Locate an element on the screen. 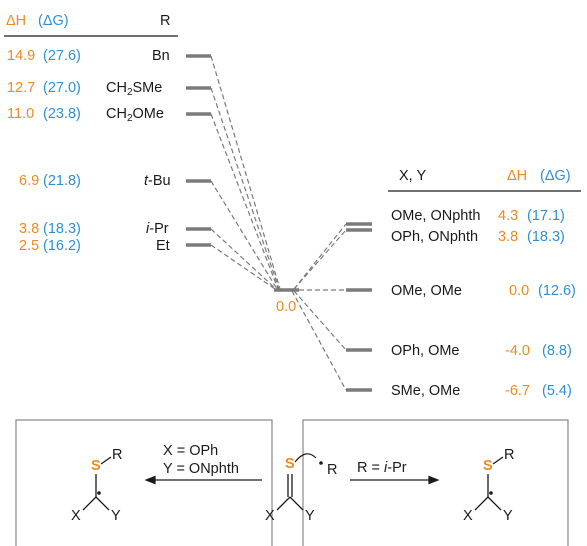 This screenshot has height=546, width=587. dg-value: (27.6) is located at coordinates (62, 56).